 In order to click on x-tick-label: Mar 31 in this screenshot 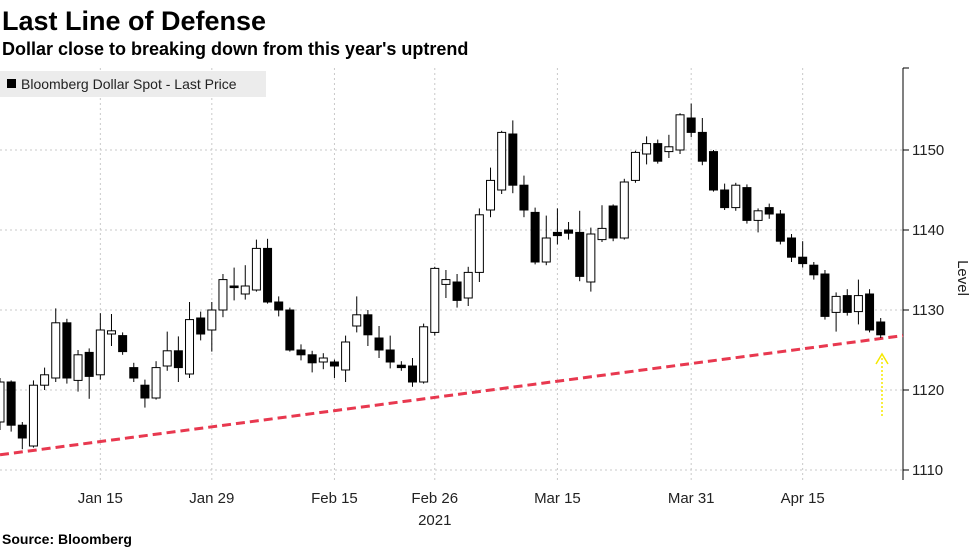, I will do `click(691, 498)`.